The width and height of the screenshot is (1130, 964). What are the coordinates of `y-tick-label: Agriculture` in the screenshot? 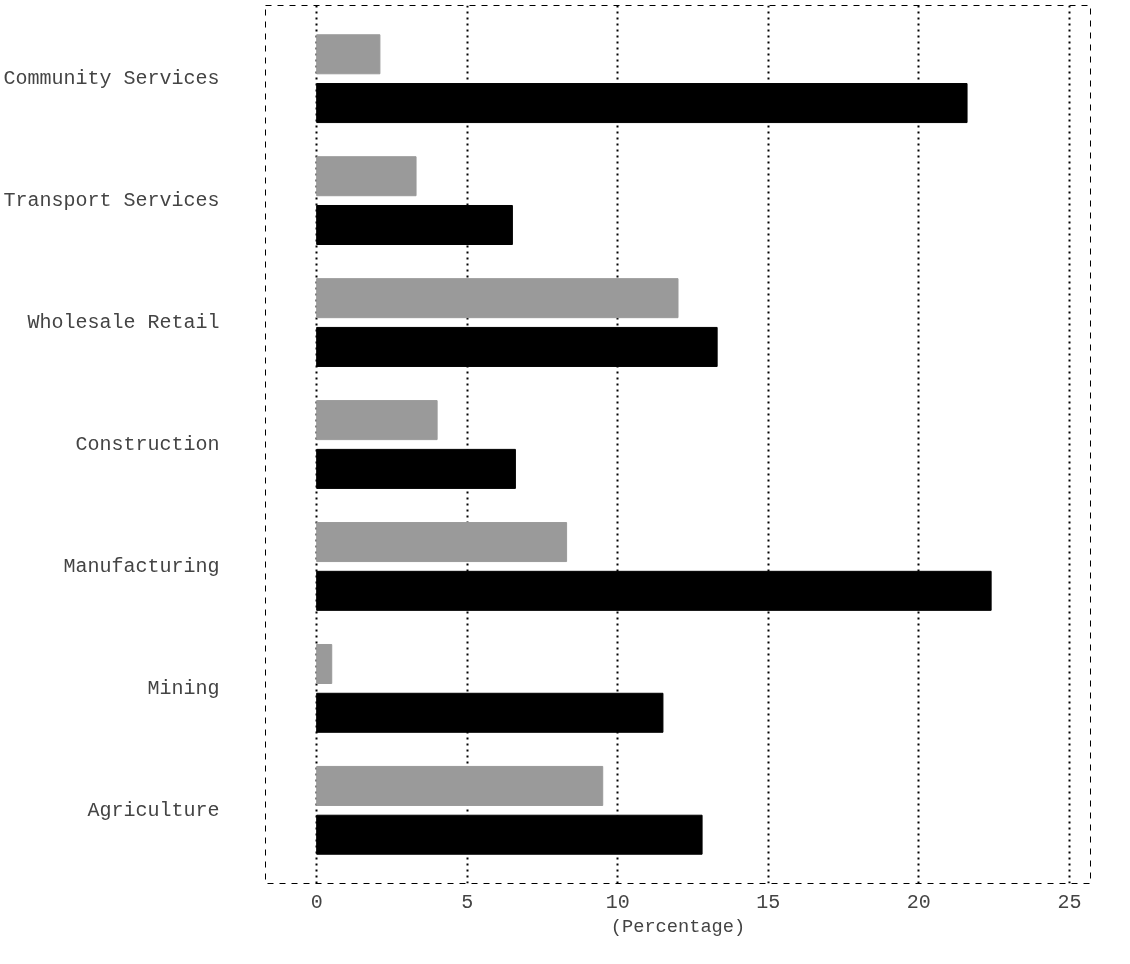 It's located at (153, 810).